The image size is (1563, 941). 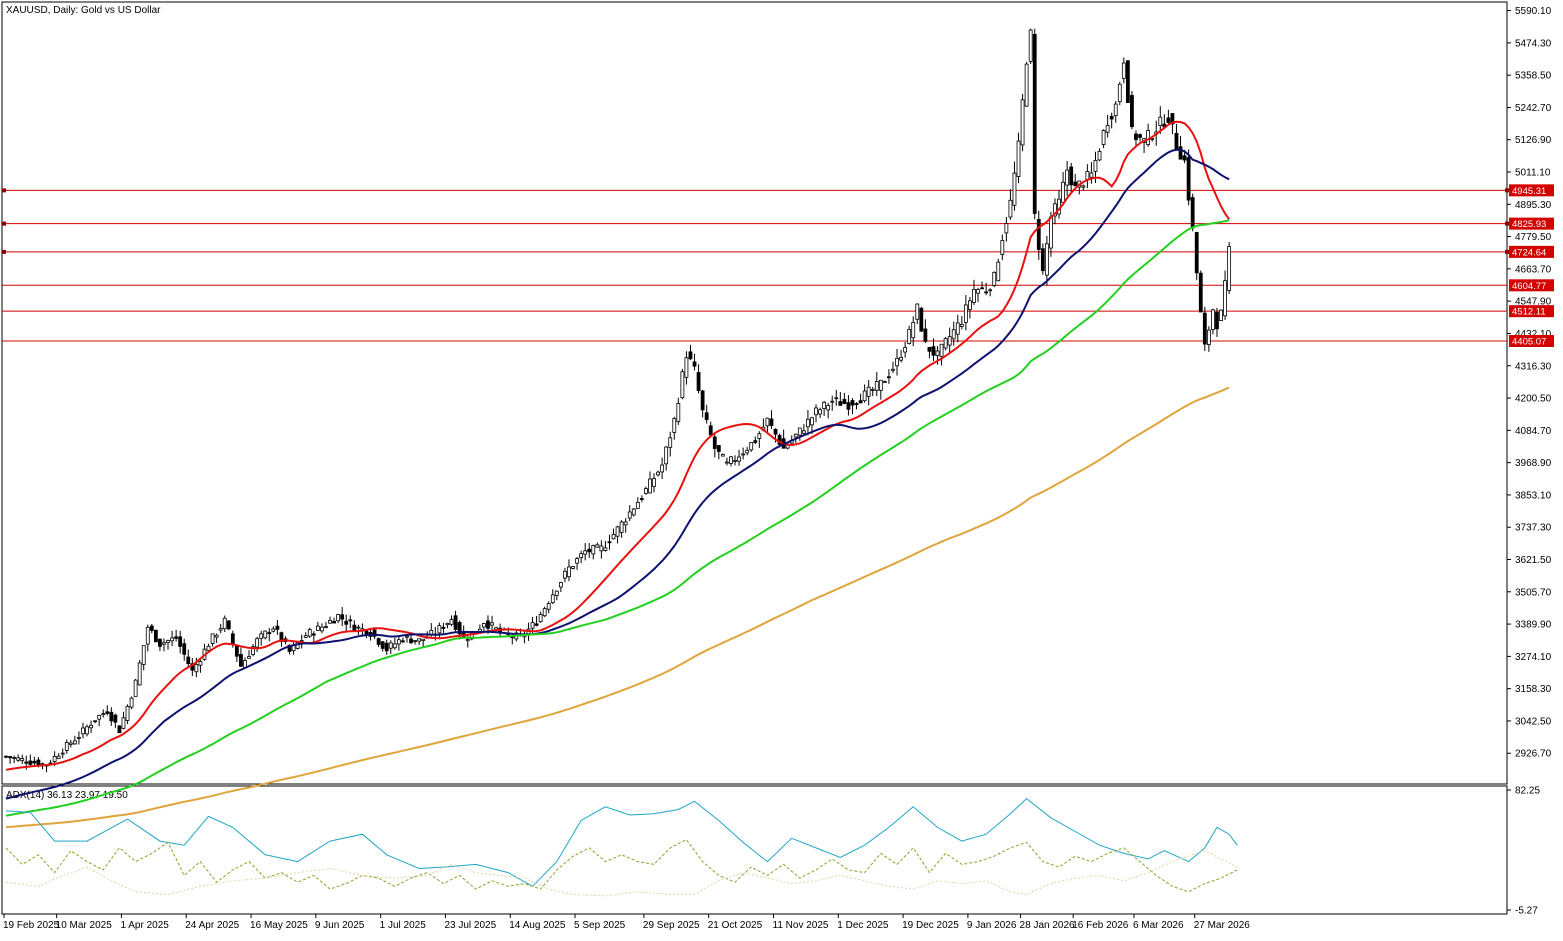 What do you see at coordinates (1529, 191) in the screenshot?
I see `level-tag-label: 4945.31` at bounding box center [1529, 191].